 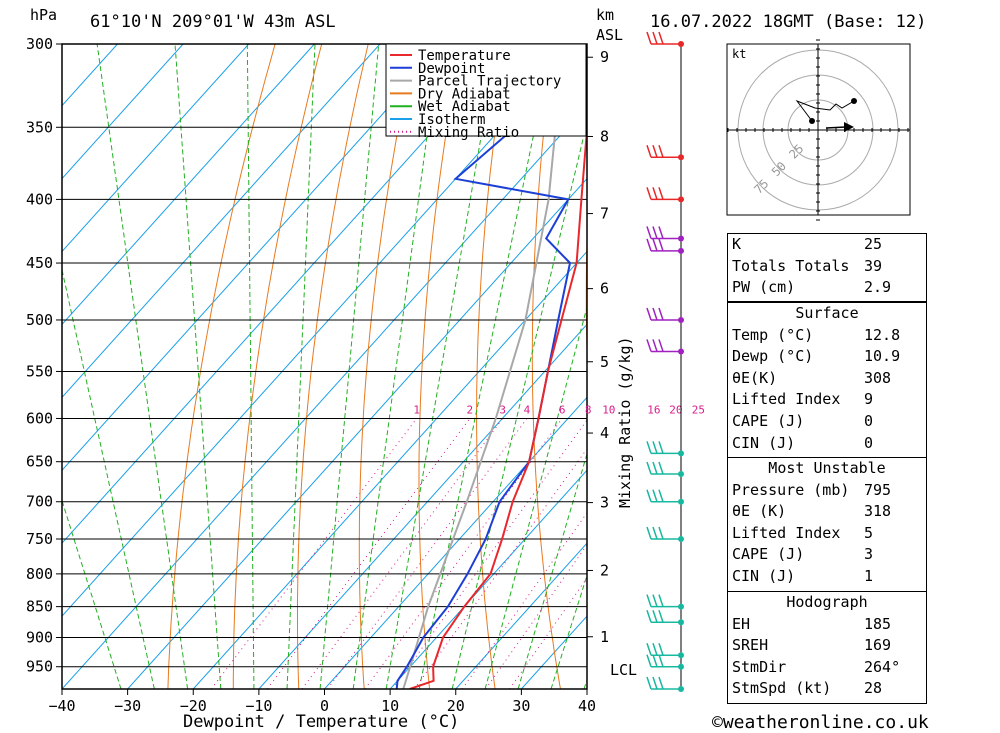 I want to click on mixing-ratio-value: 16, so click(x=653, y=409).